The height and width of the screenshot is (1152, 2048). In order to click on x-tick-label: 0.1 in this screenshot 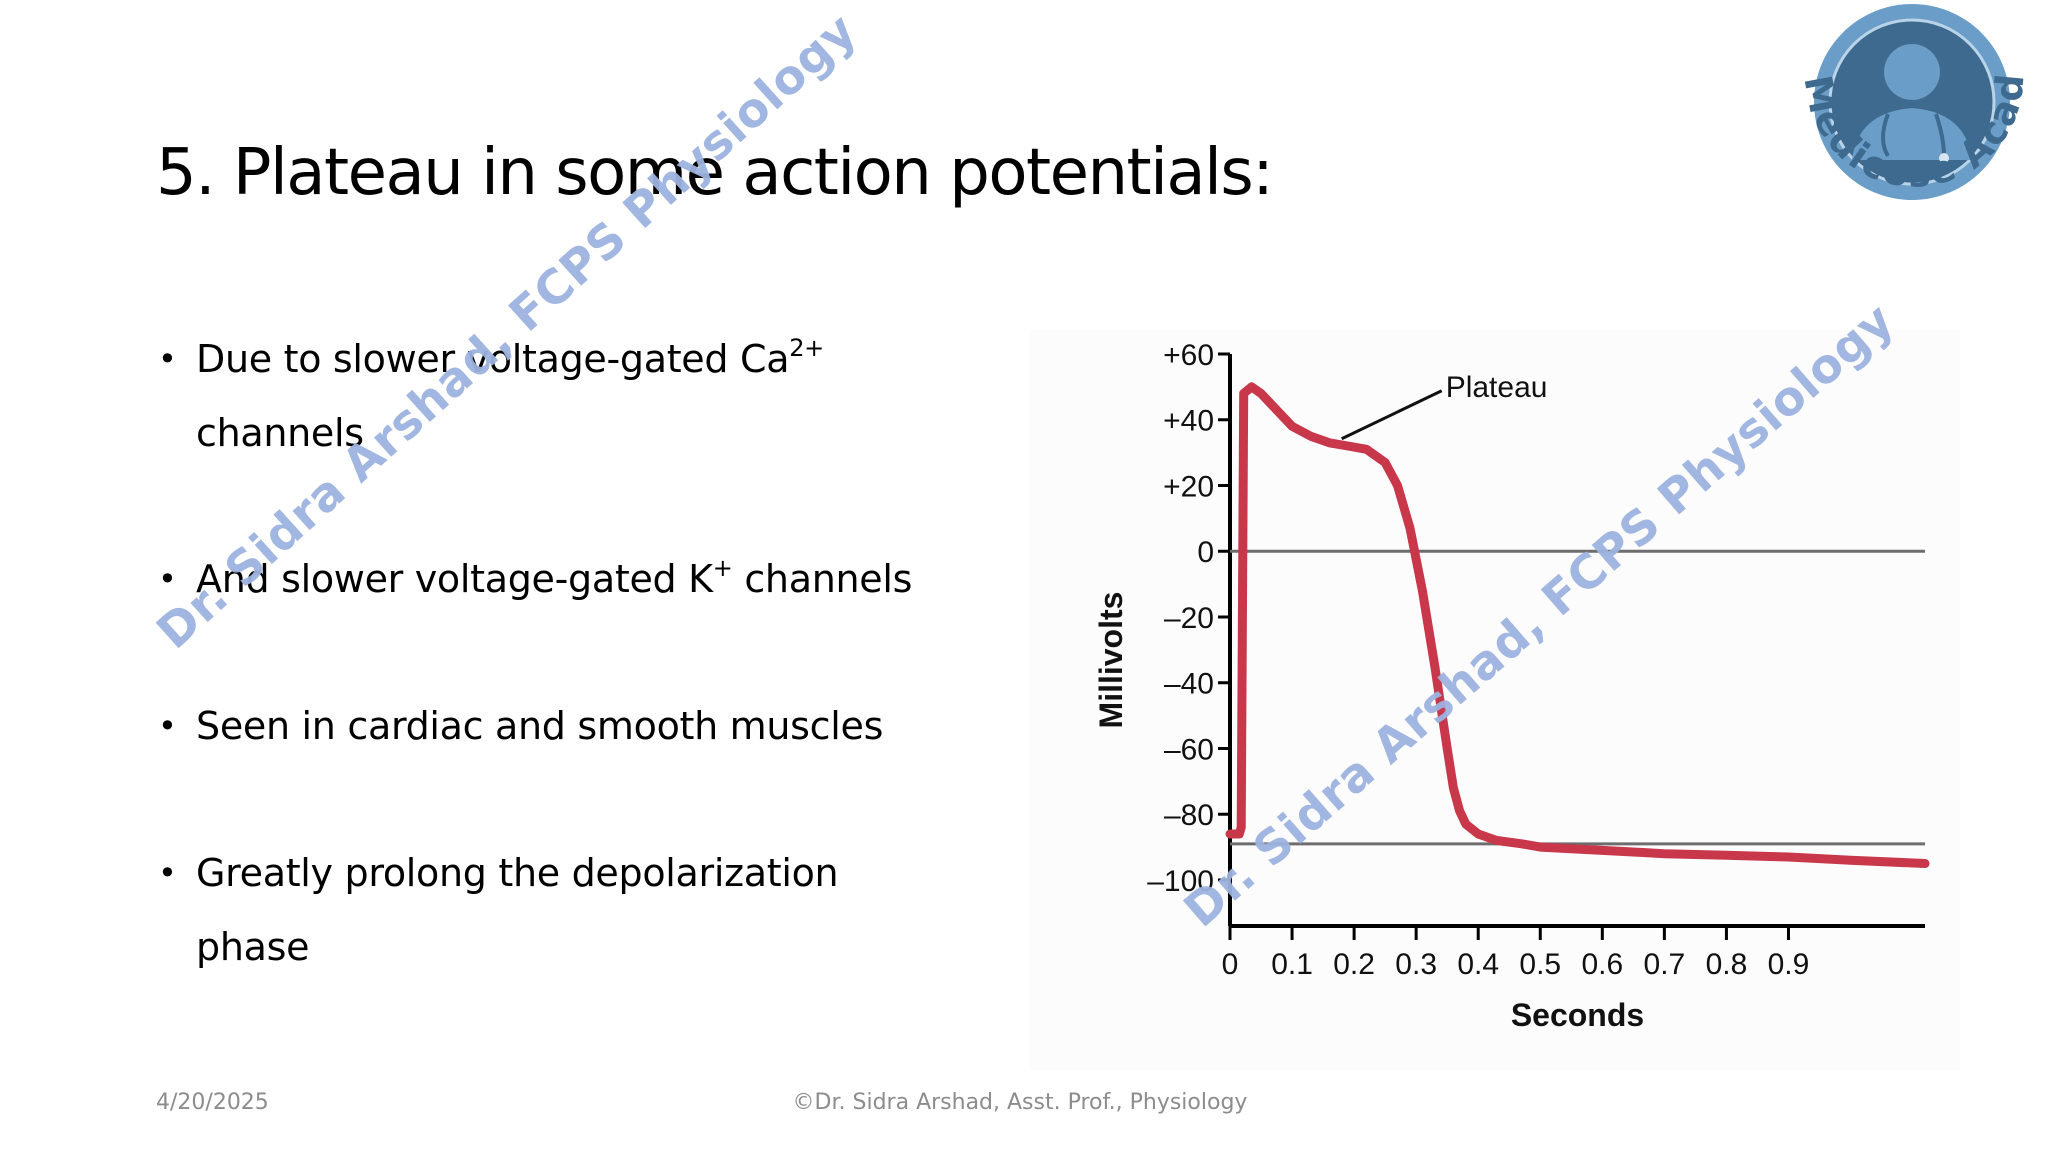, I will do `click(1292, 964)`.